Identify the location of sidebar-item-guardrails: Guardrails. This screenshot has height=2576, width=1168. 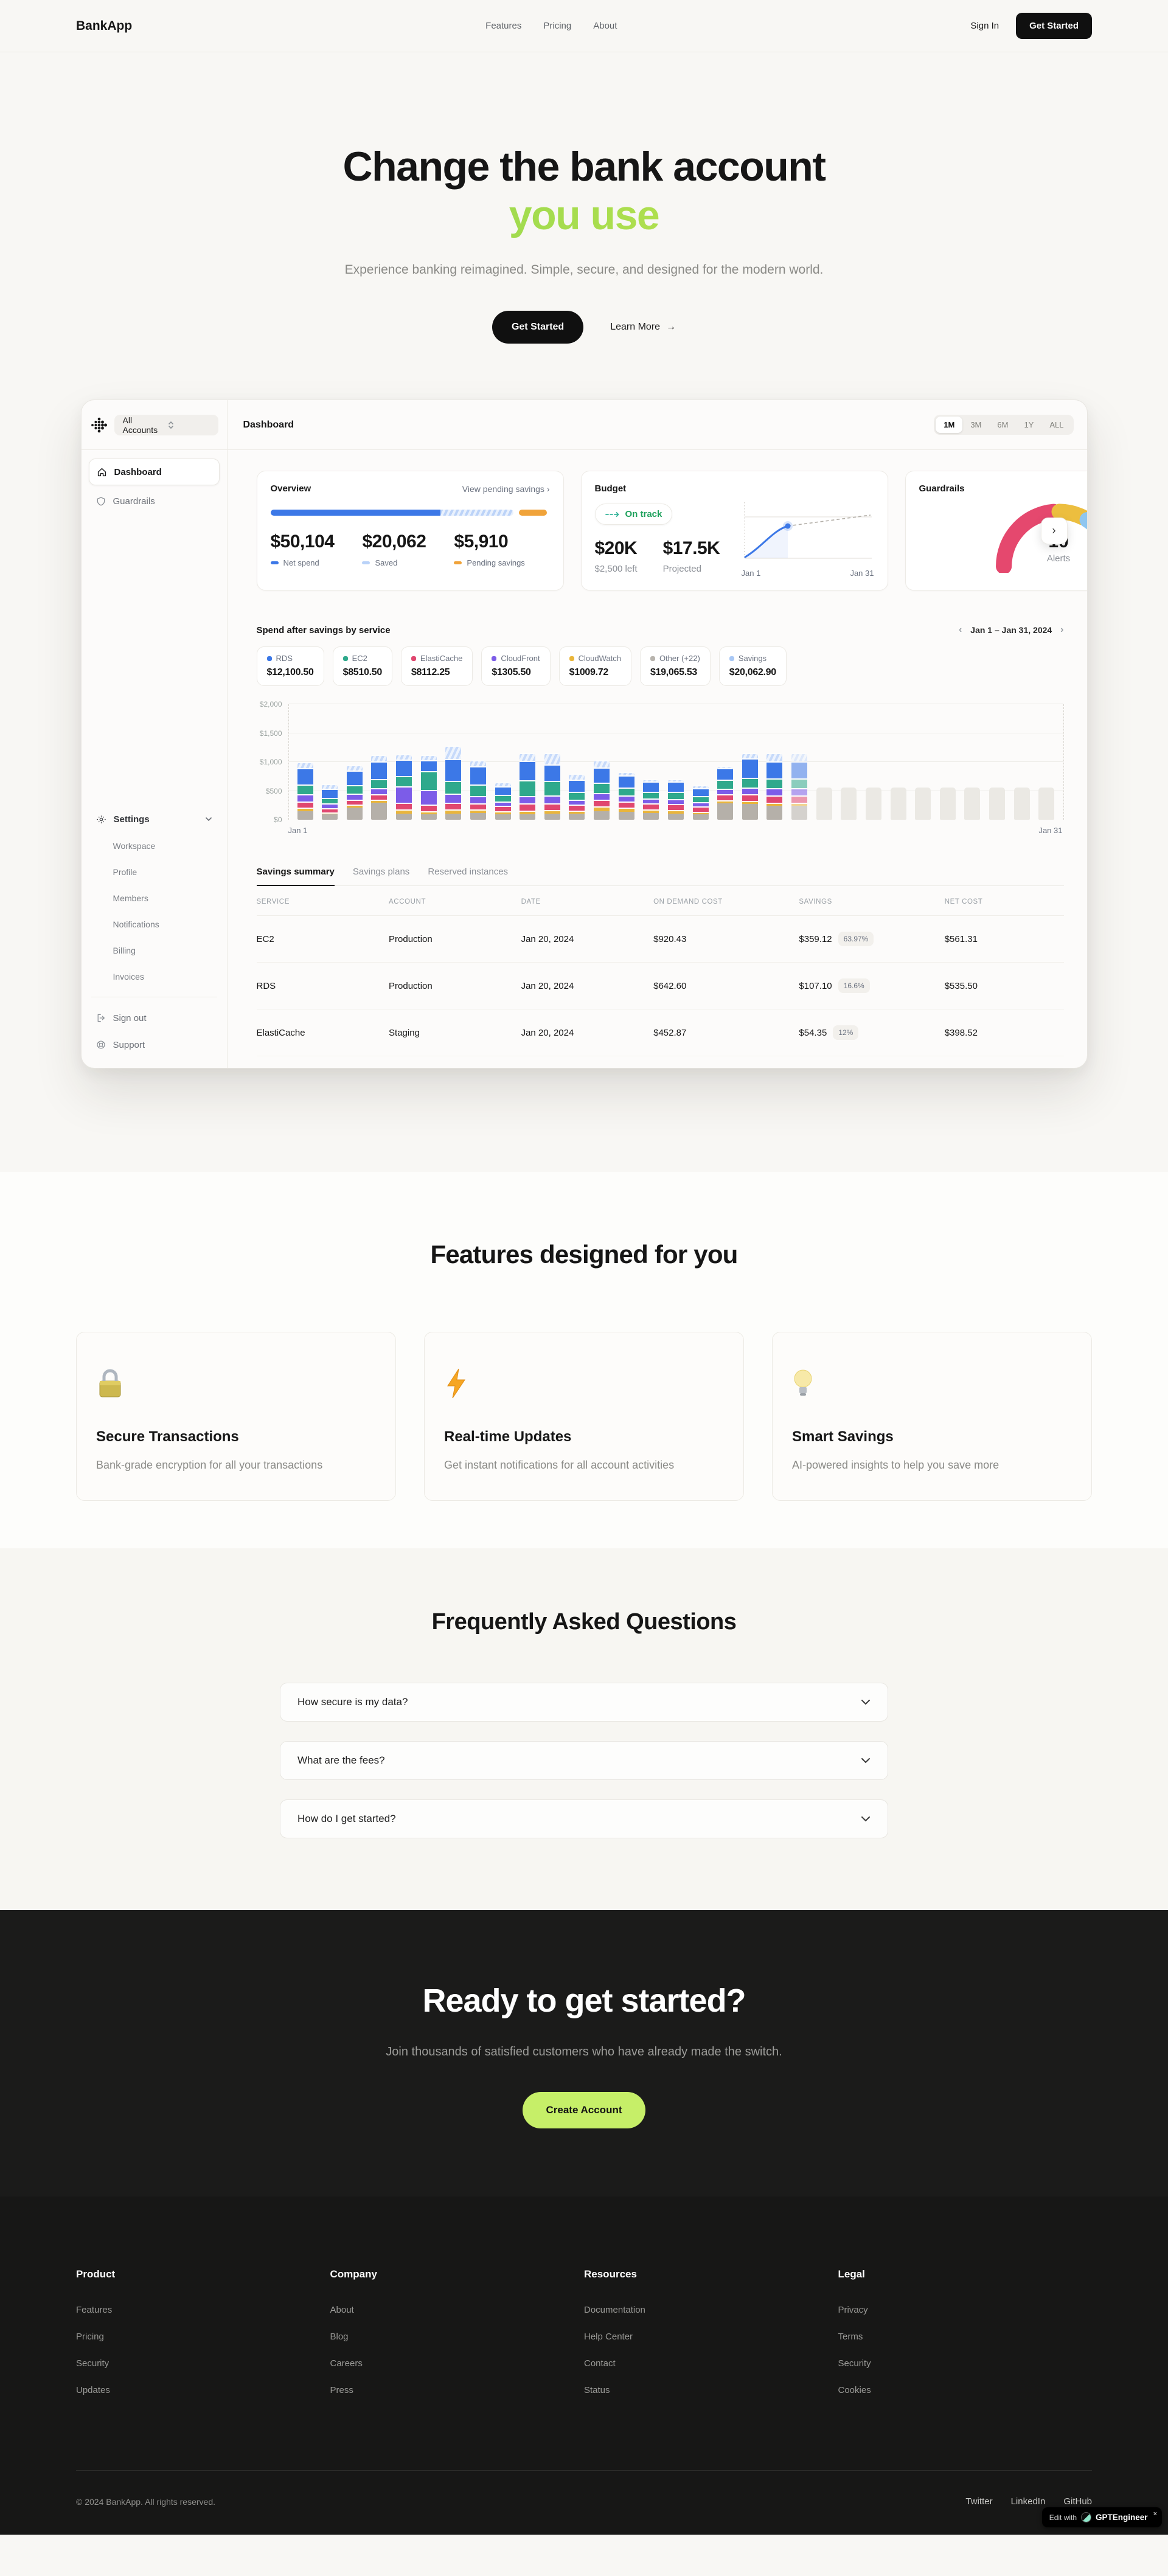
(154, 501).